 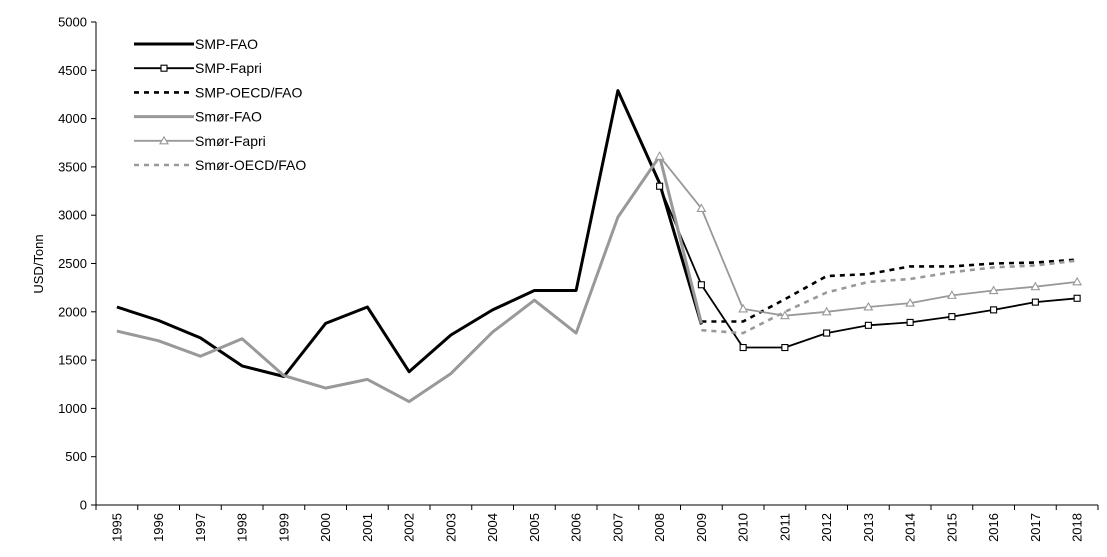 What do you see at coordinates (576, 527) in the screenshot?
I see `x-tick-label: 2006` at bounding box center [576, 527].